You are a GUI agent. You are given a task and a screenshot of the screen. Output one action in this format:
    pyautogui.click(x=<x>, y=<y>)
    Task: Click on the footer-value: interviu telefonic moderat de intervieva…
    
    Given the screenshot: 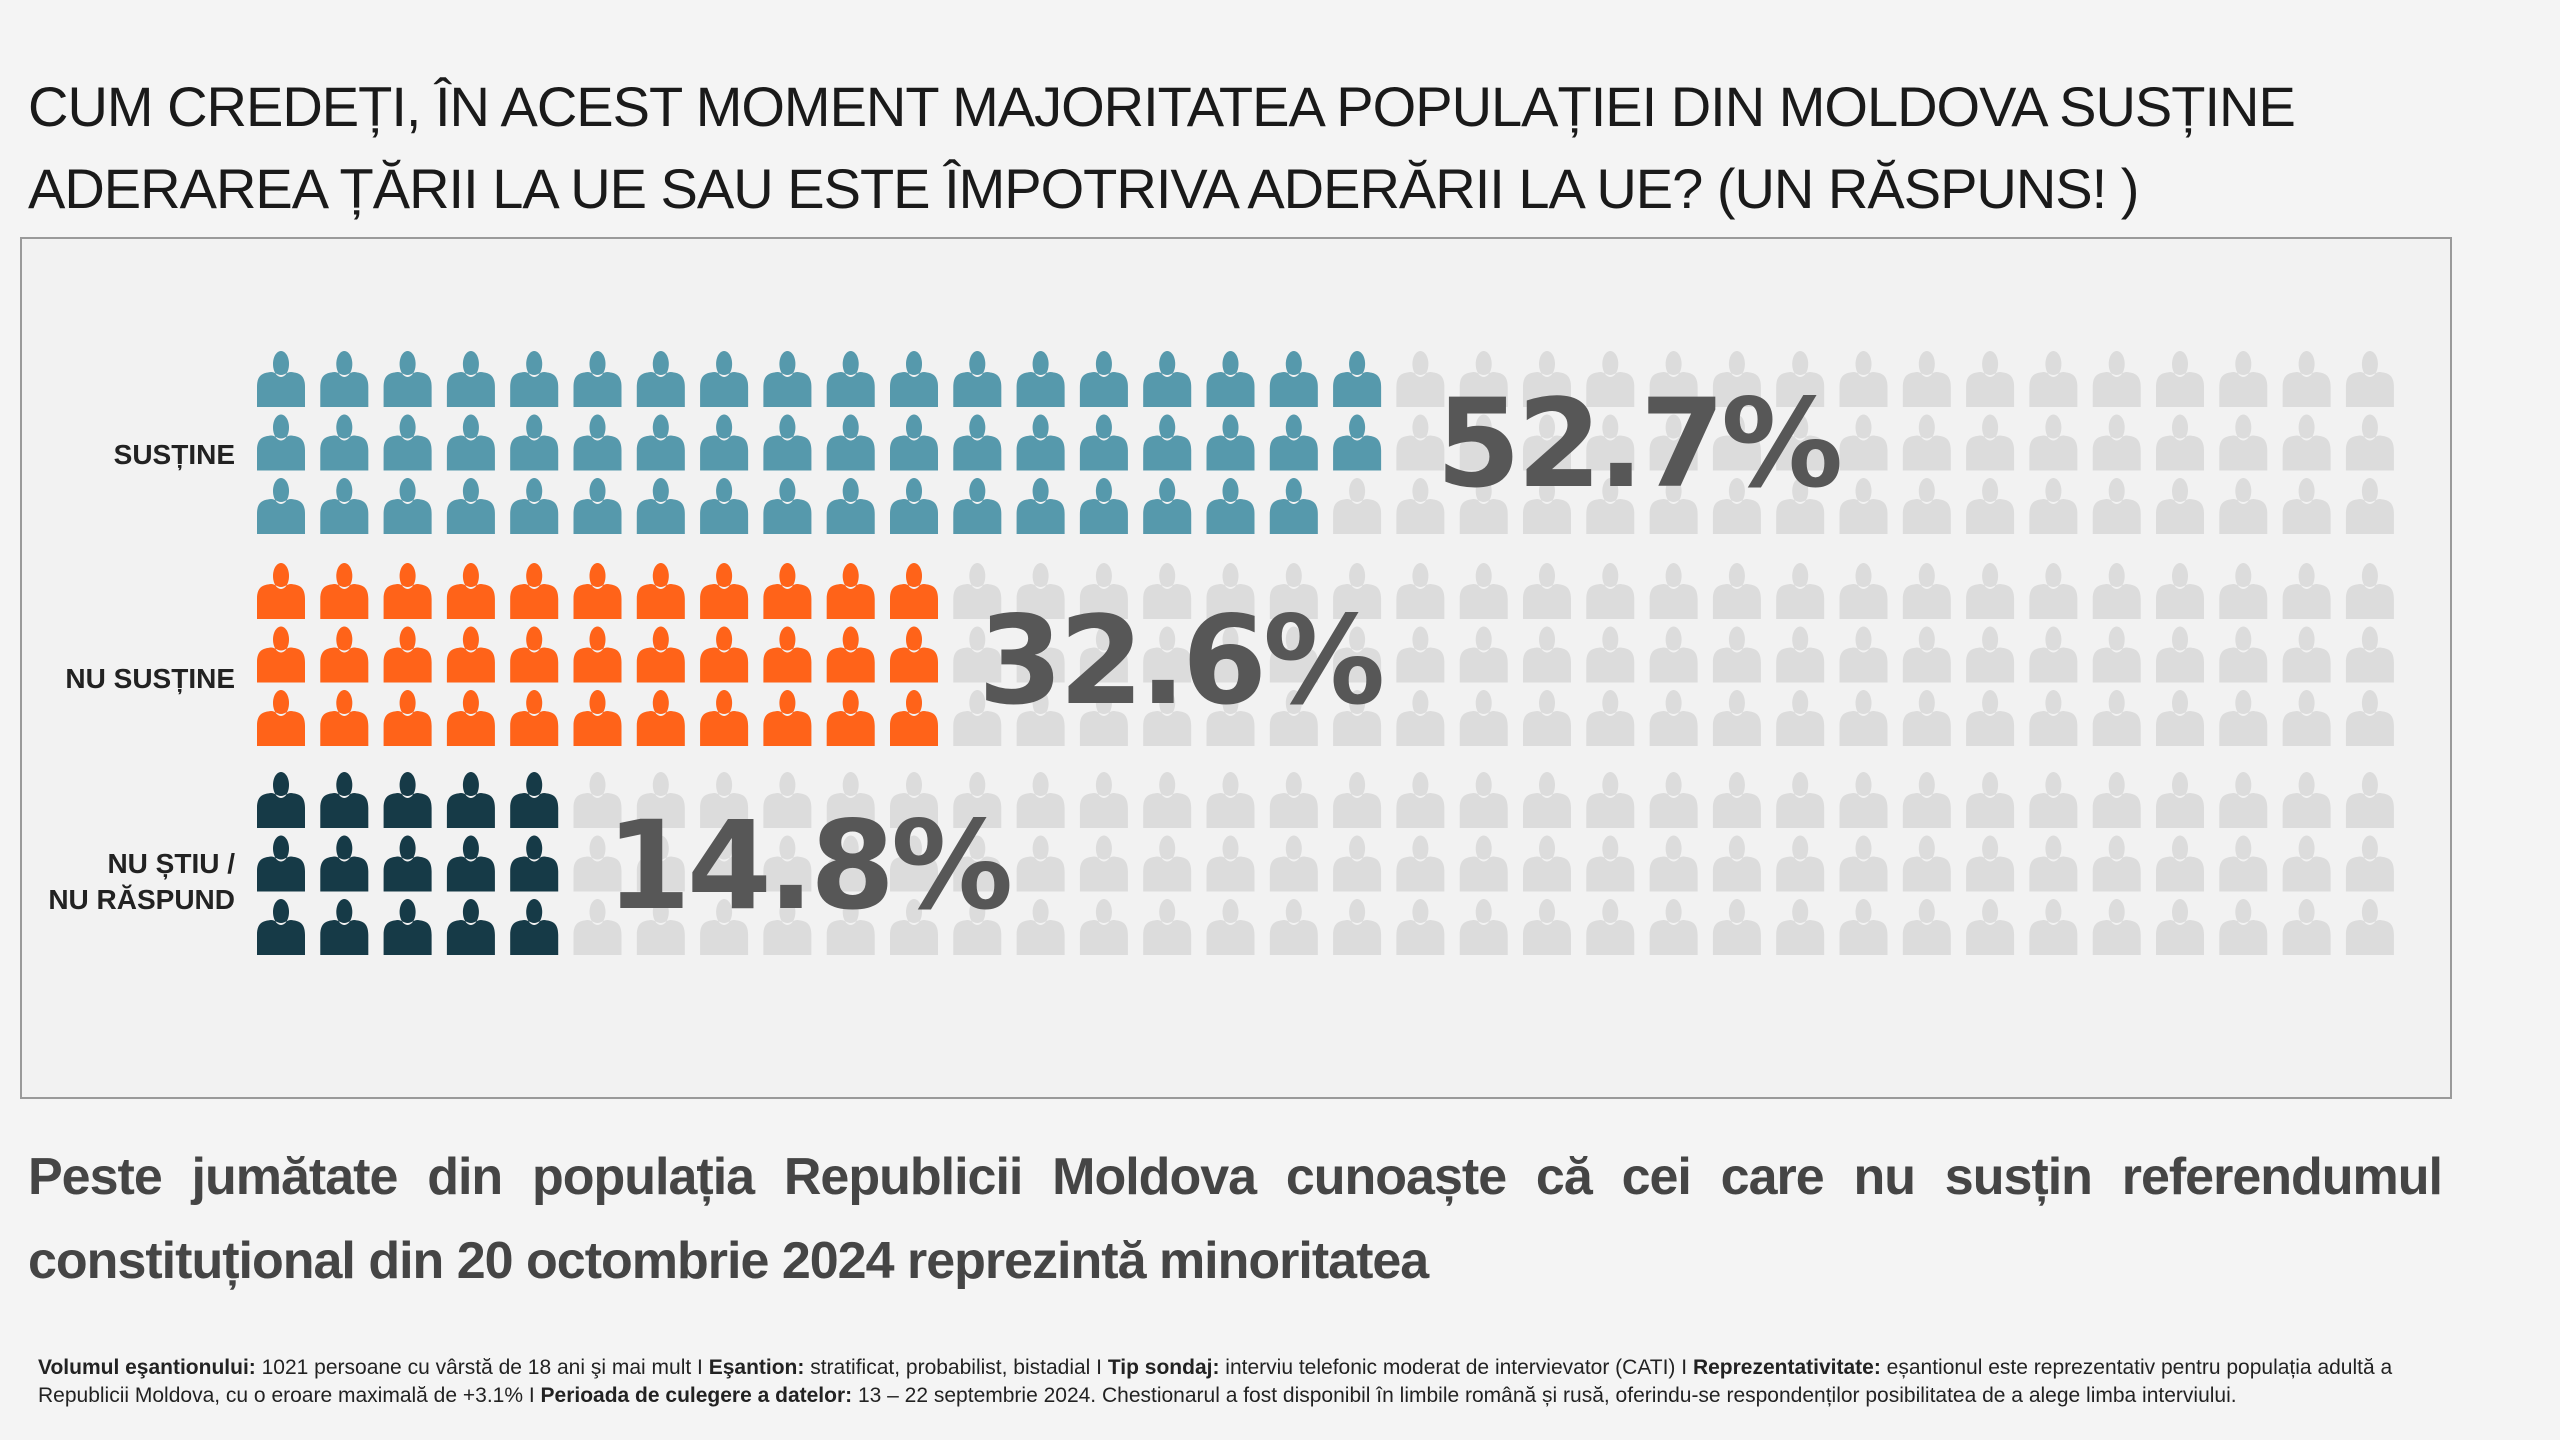 What is the action you would take?
    pyautogui.click(x=1456, y=1367)
    